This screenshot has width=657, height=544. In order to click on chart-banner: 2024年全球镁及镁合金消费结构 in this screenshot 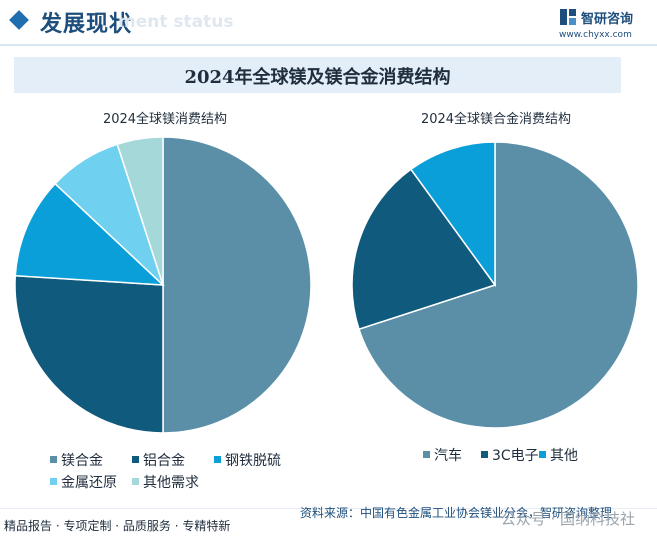, I will do `click(317, 75)`.